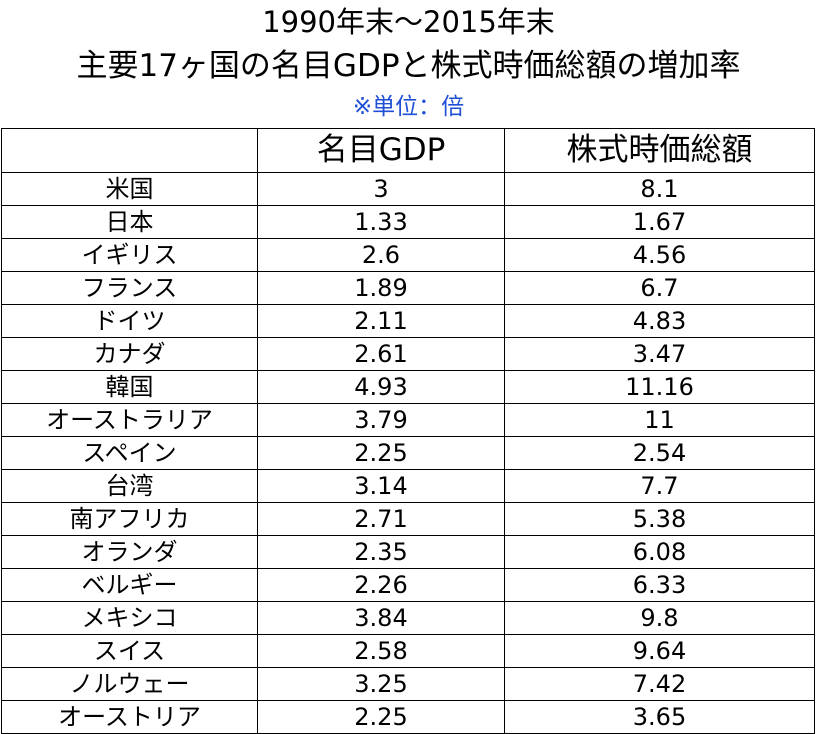  I want to click on gdp-cell: 1.89, so click(381, 288).